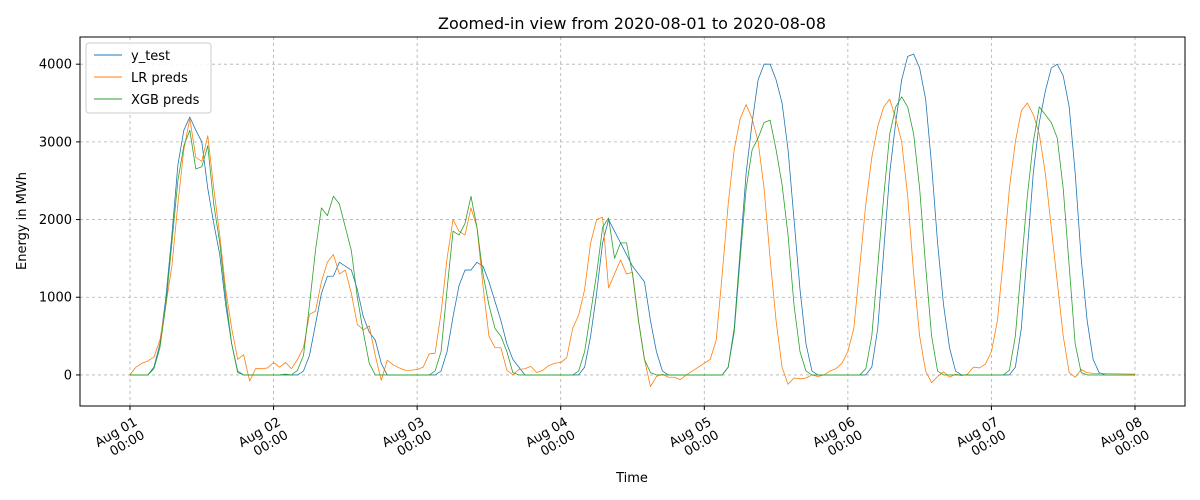 This screenshot has height=500, width=1200. I want to click on y-tick-label: 2000, so click(55, 220).